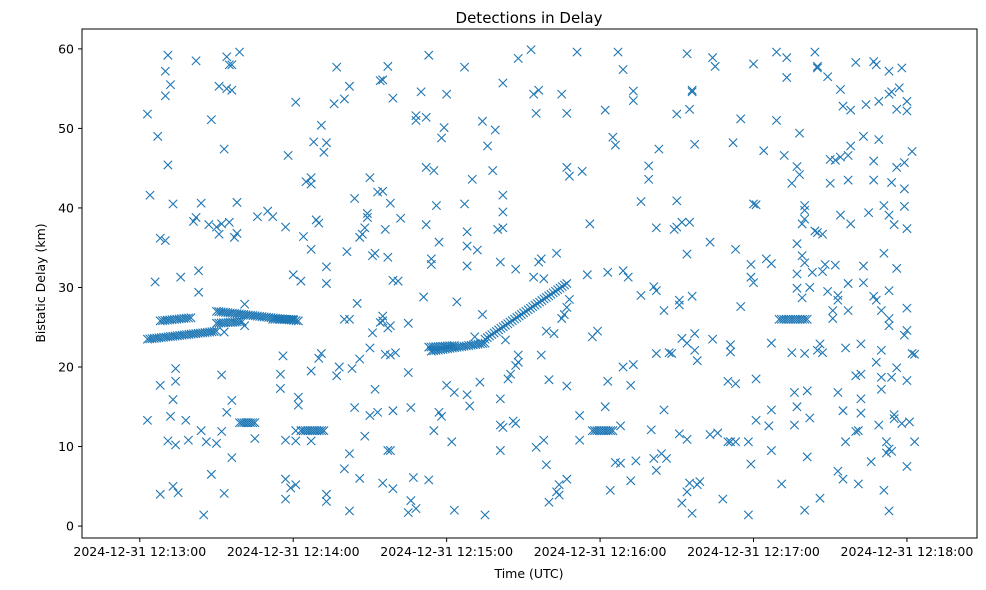 This screenshot has width=986, height=590. What do you see at coordinates (139, 551) in the screenshot?
I see `x-tick-label-0: 2024-12-31 12:13:00` at bounding box center [139, 551].